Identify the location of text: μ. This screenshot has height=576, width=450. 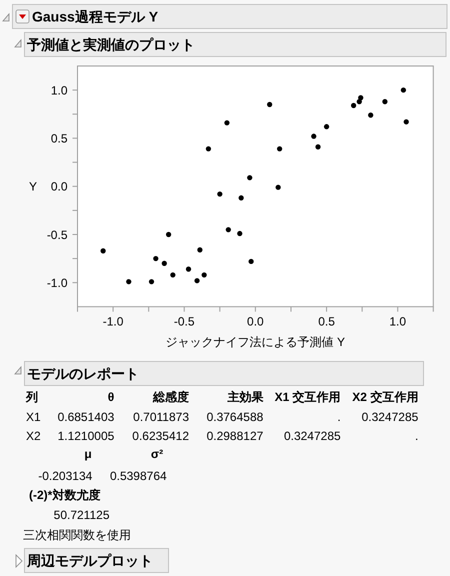
(88, 454).